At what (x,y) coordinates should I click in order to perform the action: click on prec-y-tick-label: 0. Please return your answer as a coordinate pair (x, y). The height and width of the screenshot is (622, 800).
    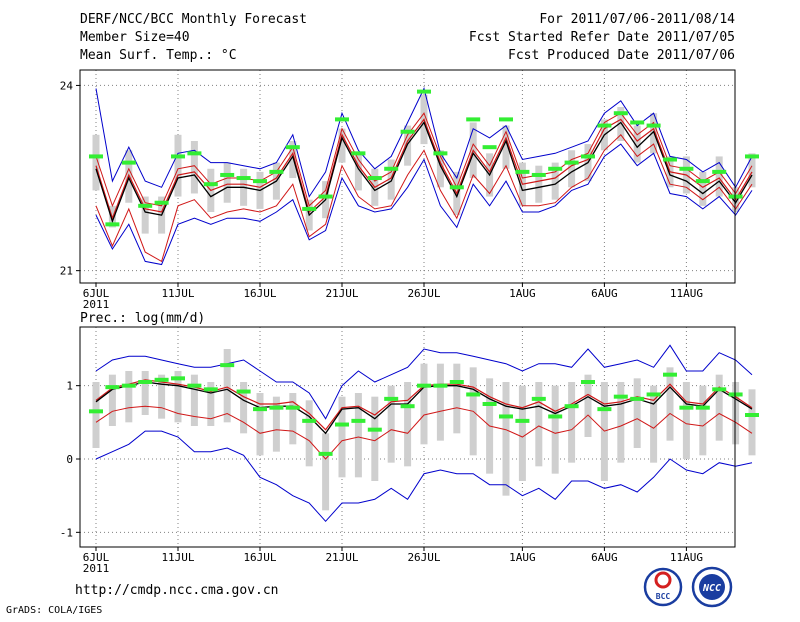
    Looking at the image, I should click on (69, 459).